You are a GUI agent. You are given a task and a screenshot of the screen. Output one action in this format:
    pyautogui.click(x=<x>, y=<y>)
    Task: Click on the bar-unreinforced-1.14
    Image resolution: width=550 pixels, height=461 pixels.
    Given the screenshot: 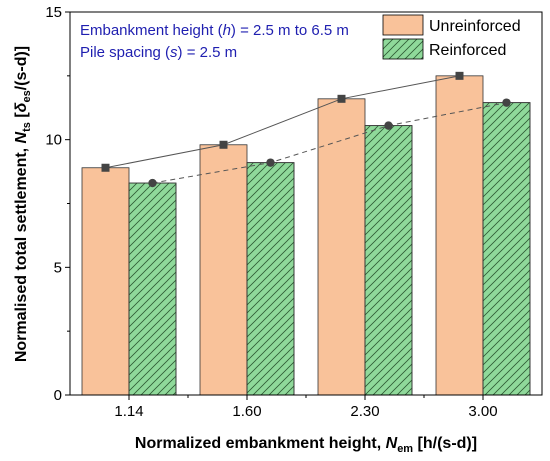 What is the action you would take?
    pyautogui.click(x=105, y=281)
    